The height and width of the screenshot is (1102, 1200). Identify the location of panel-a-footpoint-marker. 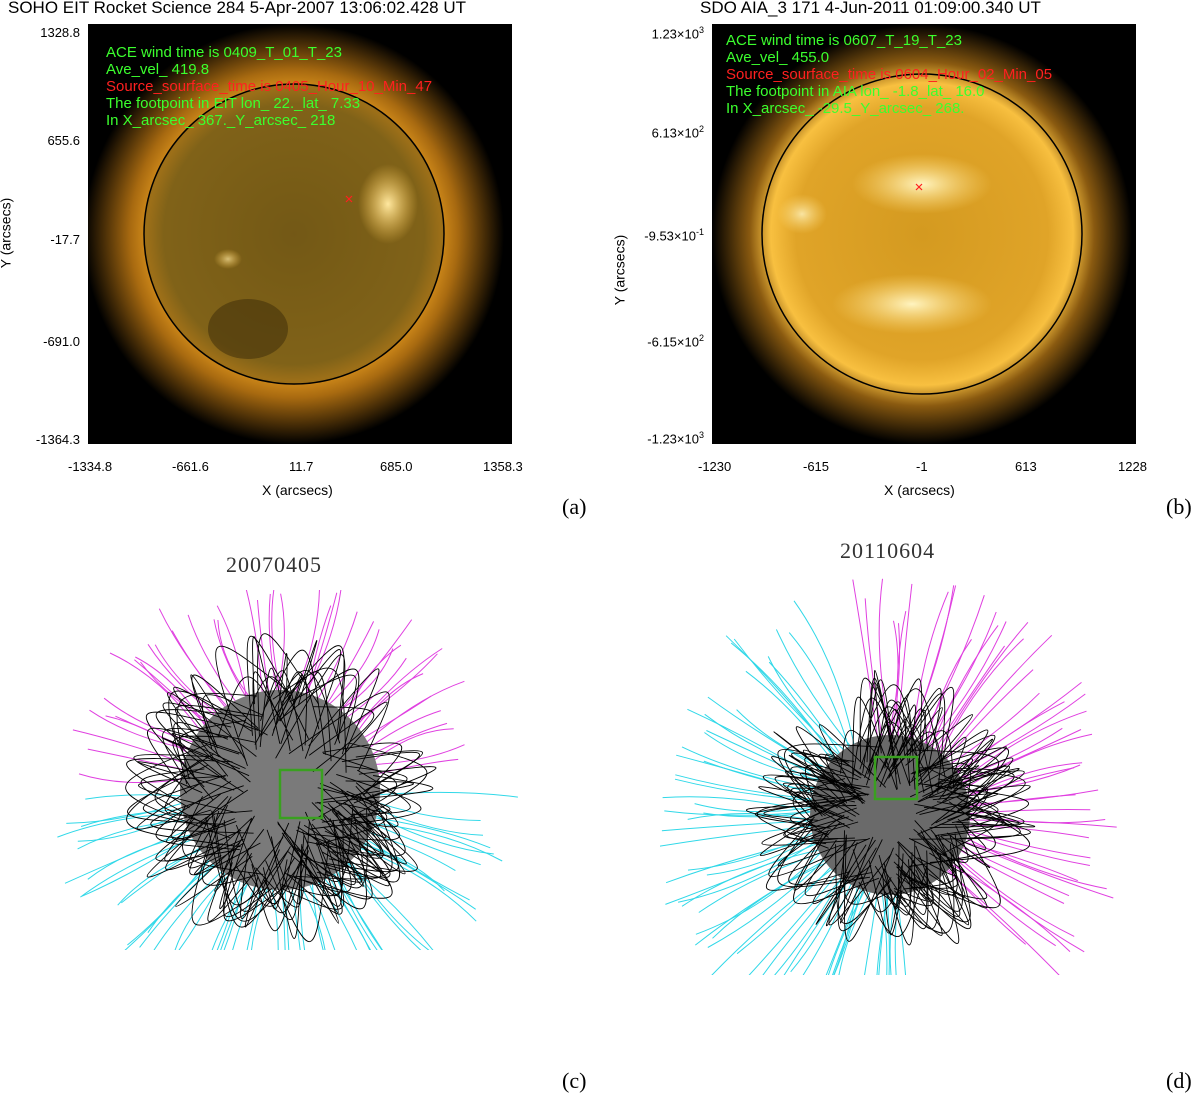
(349, 199).